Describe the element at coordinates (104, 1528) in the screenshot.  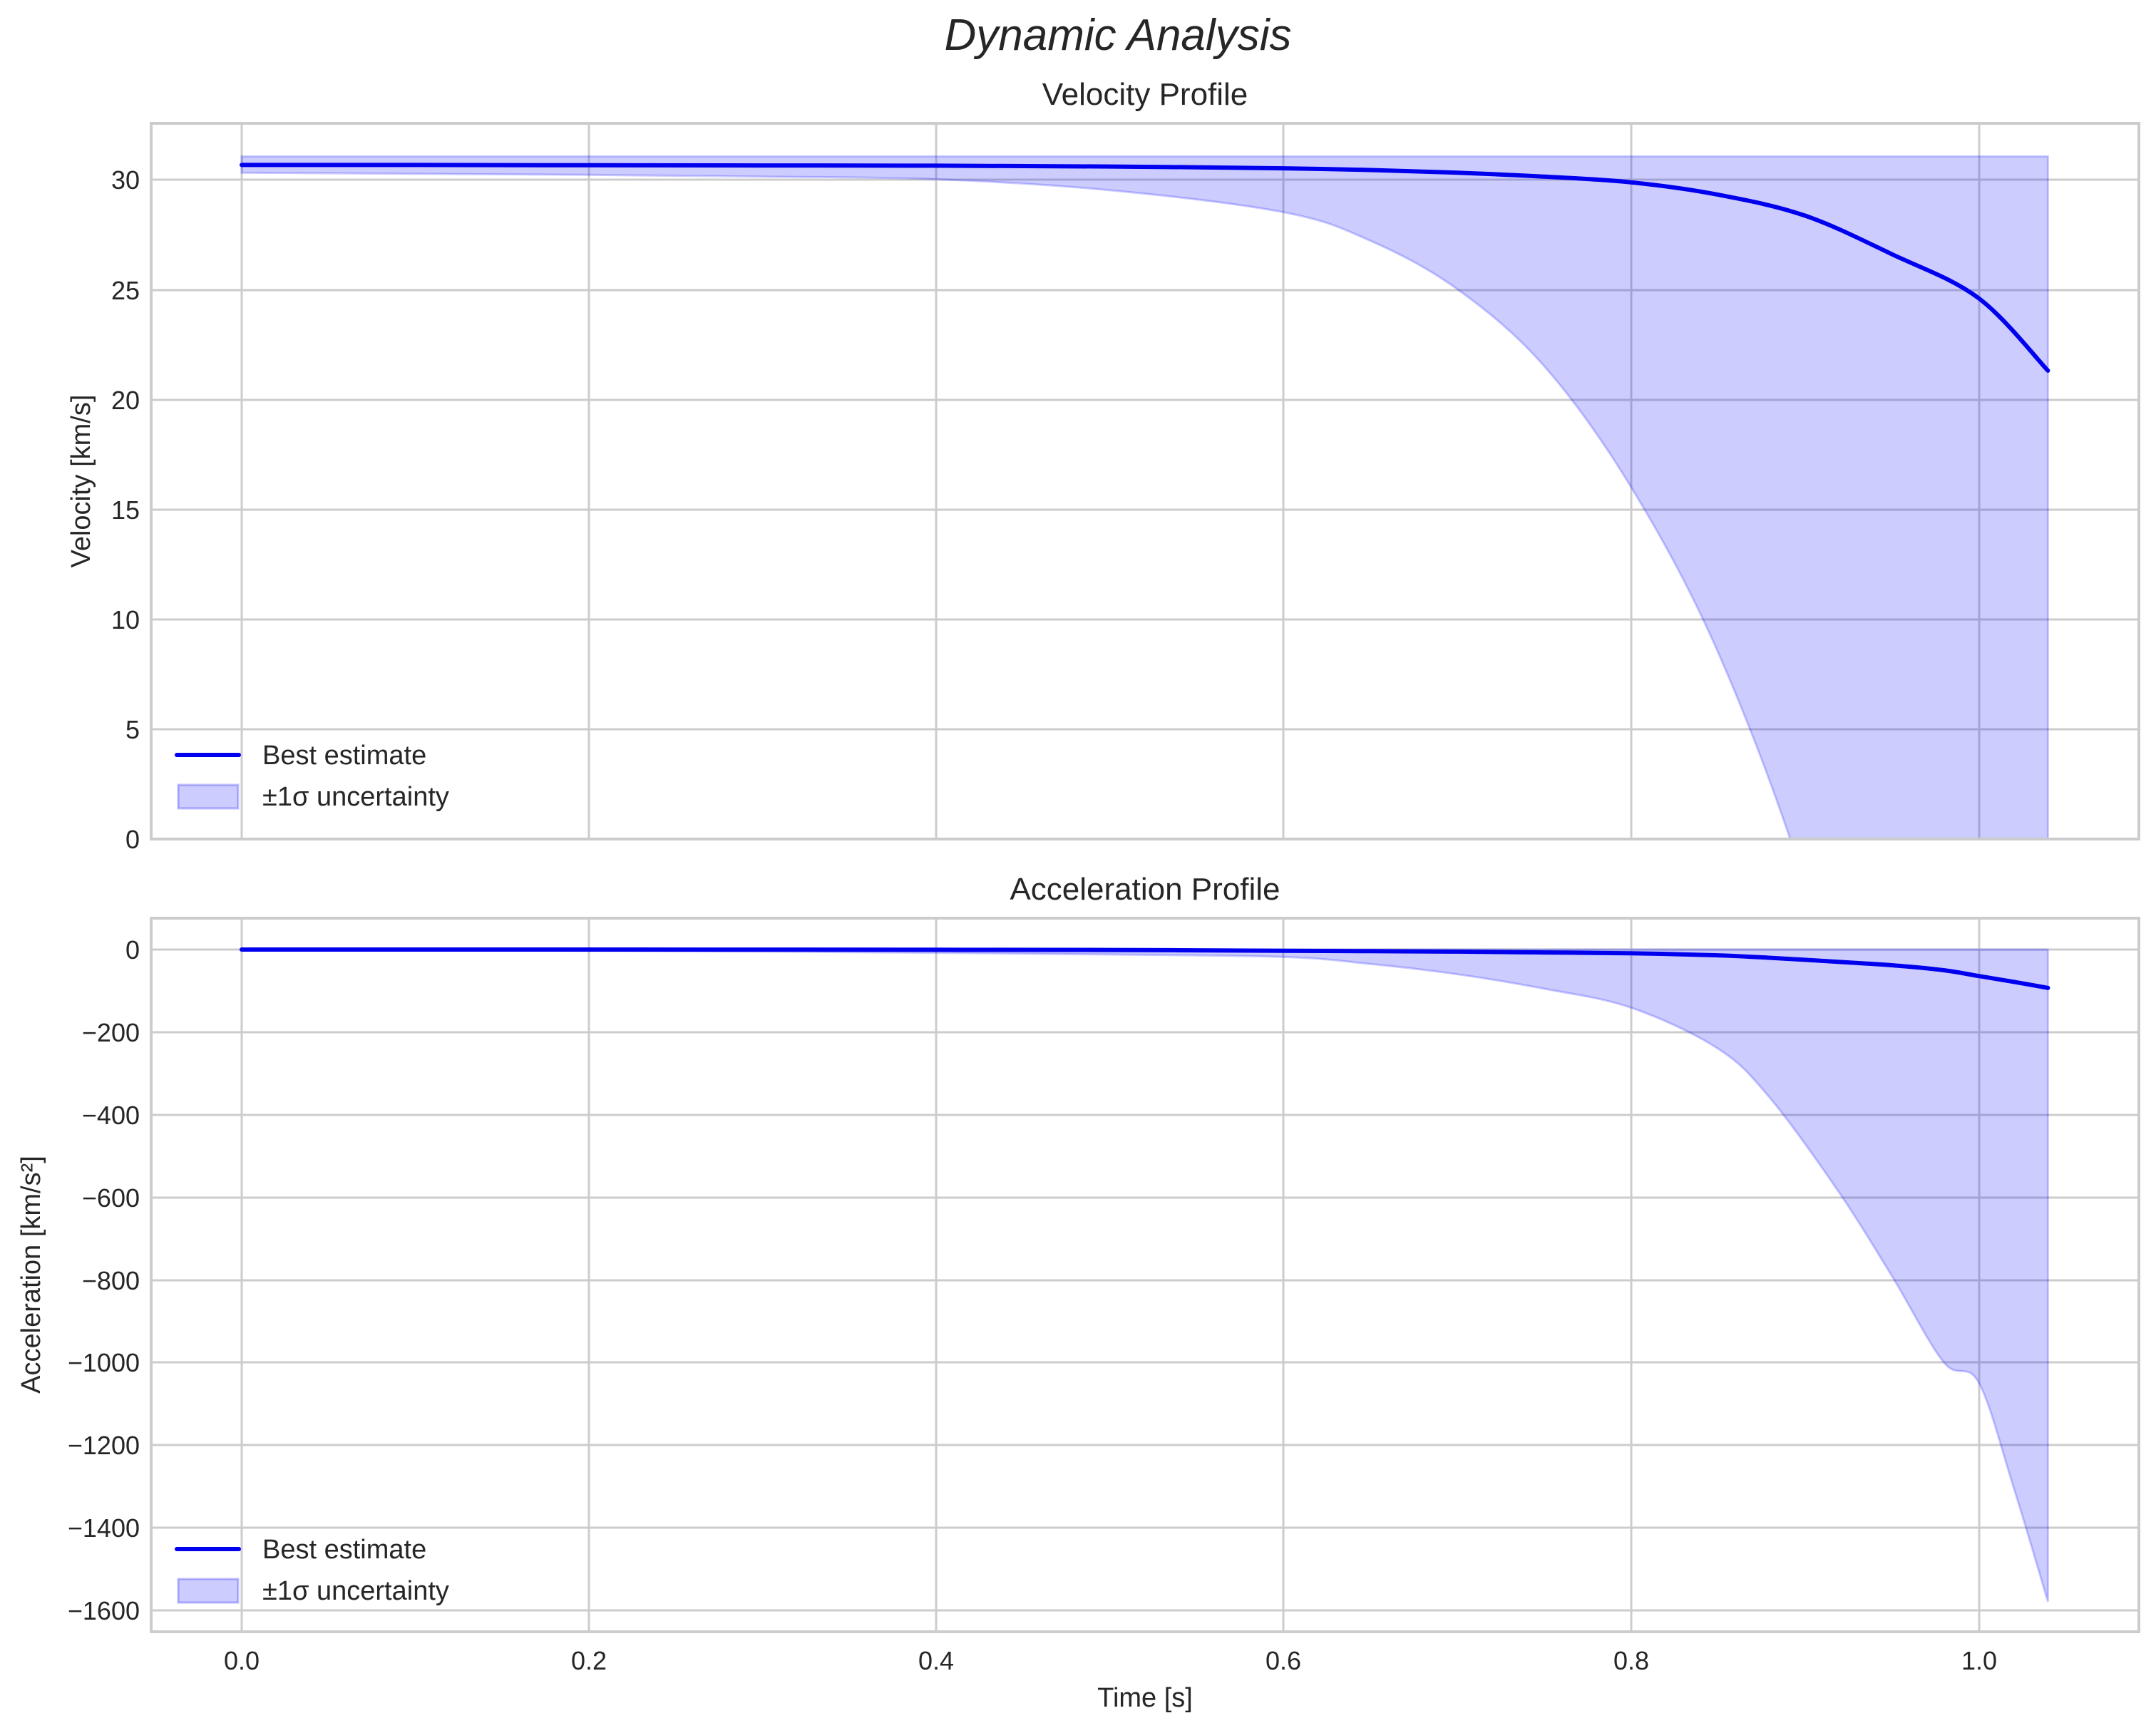
I see `y-tick: −1400` at that location.